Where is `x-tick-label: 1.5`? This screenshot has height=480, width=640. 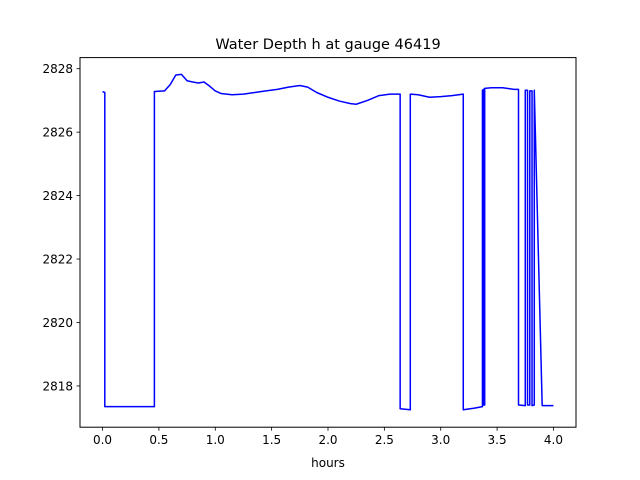 x-tick-label: 1.5 is located at coordinates (271, 440).